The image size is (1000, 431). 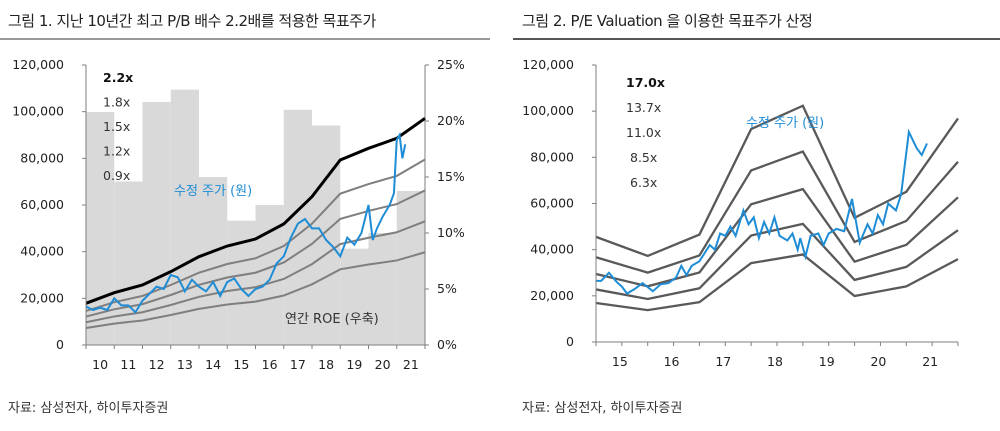 What do you see at coordinates (42, 297) in the screenshot?
I see `chart1-y-tick-label: 20,000` at bounding box center [42, 297].